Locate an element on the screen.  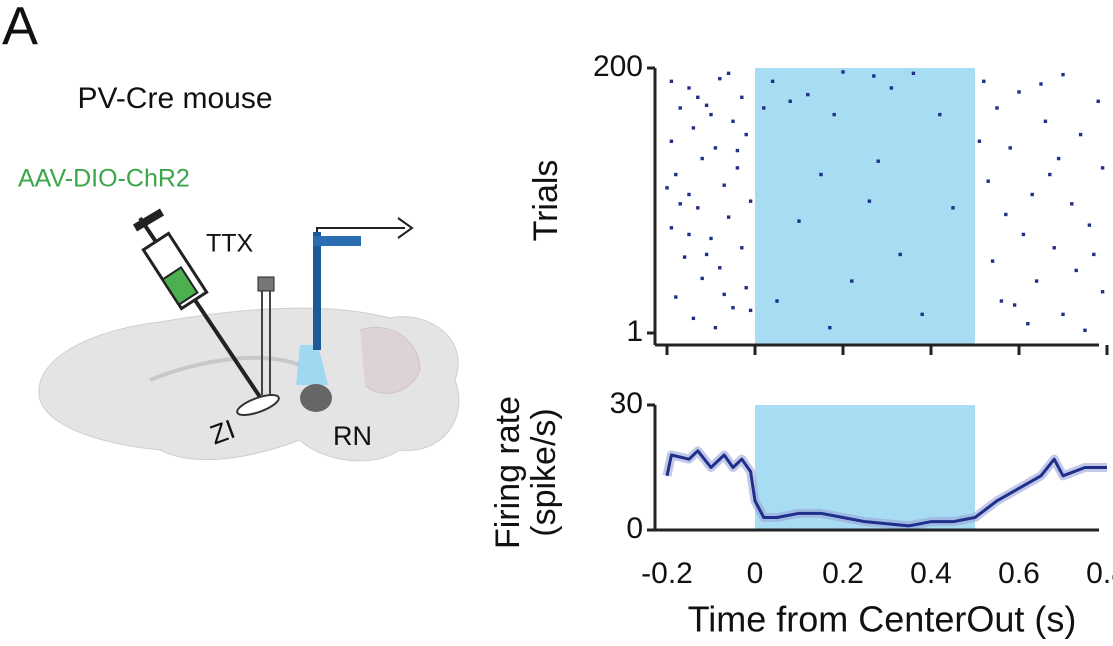
light-cone is located at coordinates (312, 365).